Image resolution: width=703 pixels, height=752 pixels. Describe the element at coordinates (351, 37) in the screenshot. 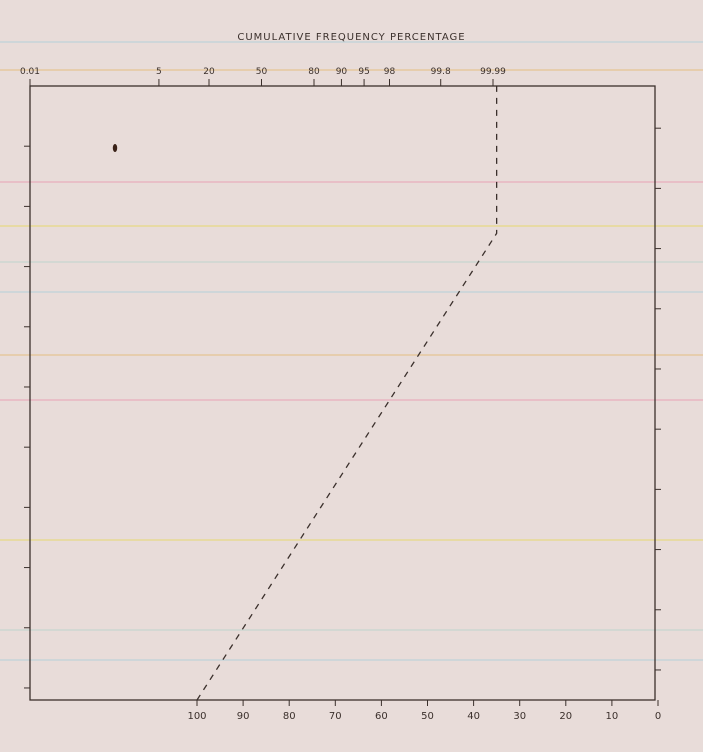

I see `chart-title: CUMULATIVE FREQUENCY PERCENTAGE` at that location.